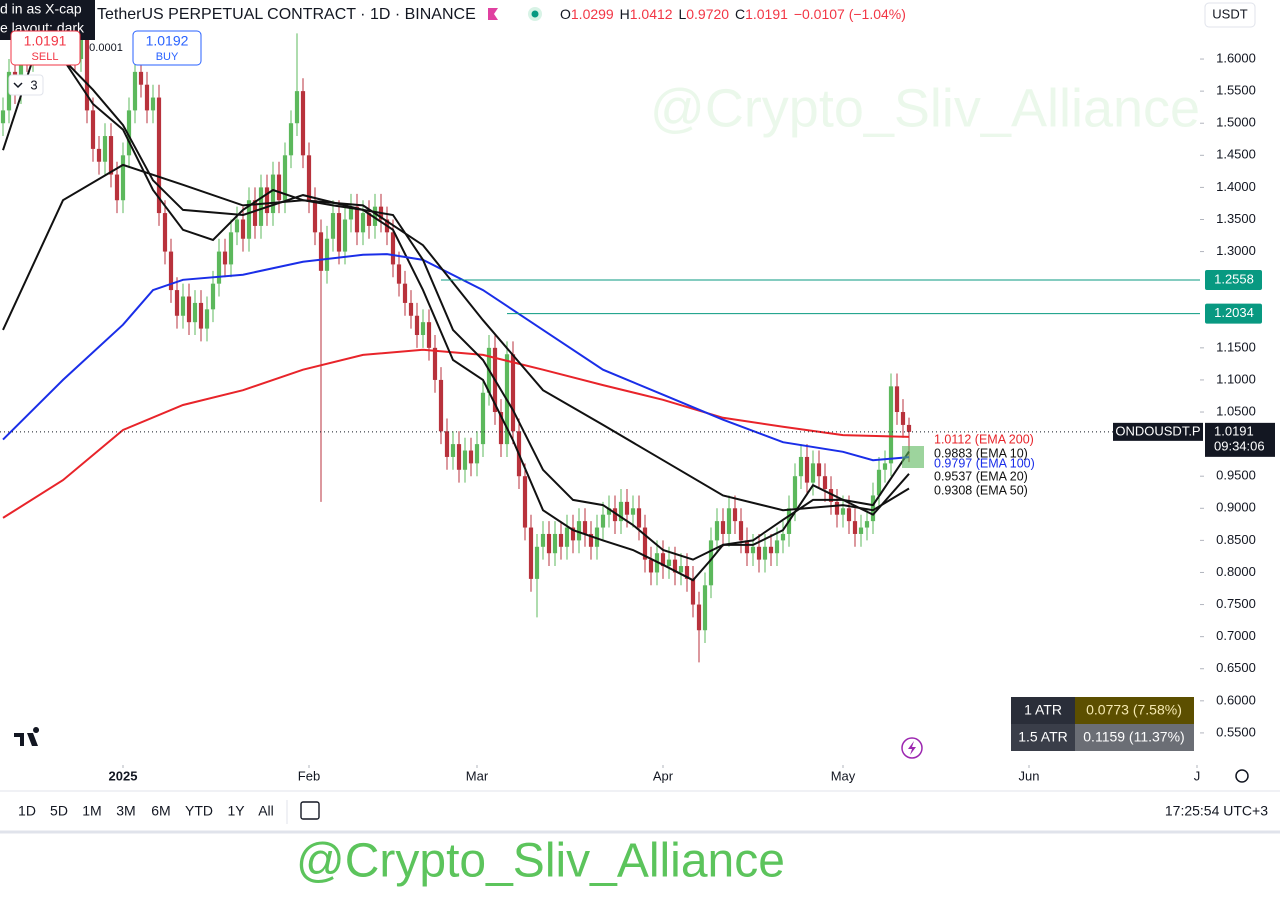  I want to click on currency-button, so click(1230, 15).